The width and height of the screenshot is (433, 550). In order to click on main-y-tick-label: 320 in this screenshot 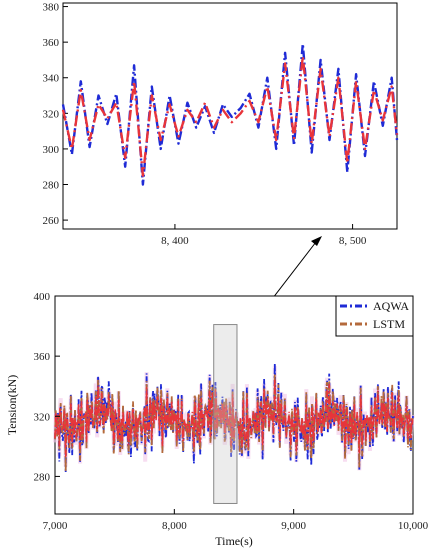, I will do `click(42, 417)`.